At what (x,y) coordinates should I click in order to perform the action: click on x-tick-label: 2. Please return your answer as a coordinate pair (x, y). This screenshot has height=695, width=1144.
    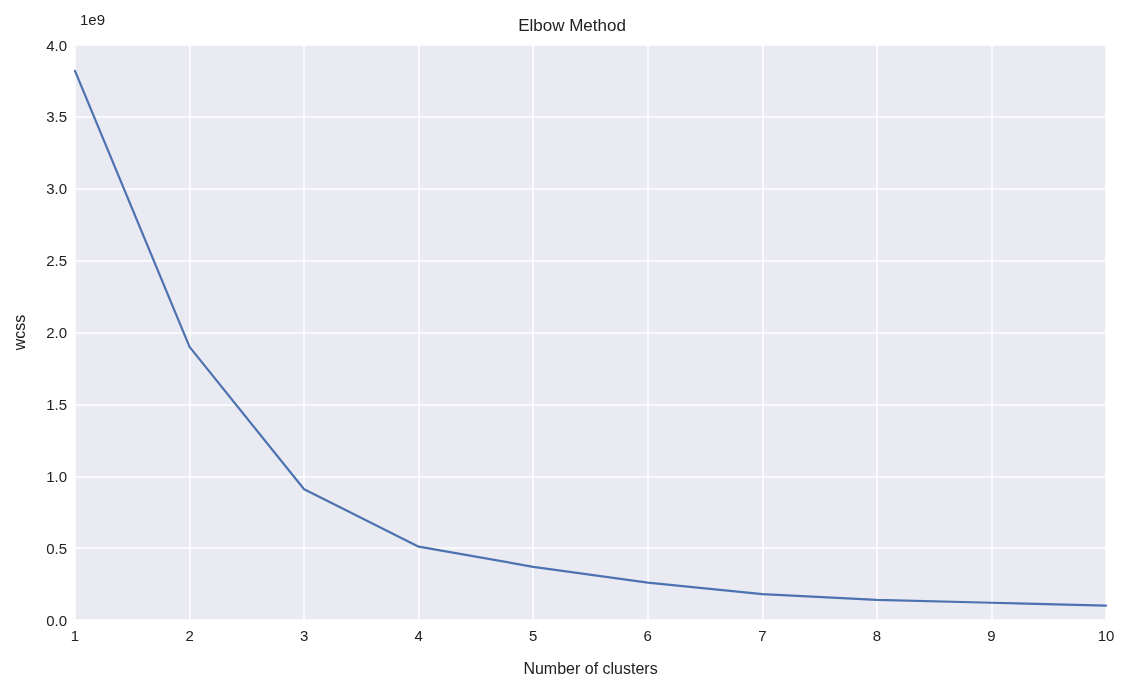
    Looking at the image, I should click on (189, 635).